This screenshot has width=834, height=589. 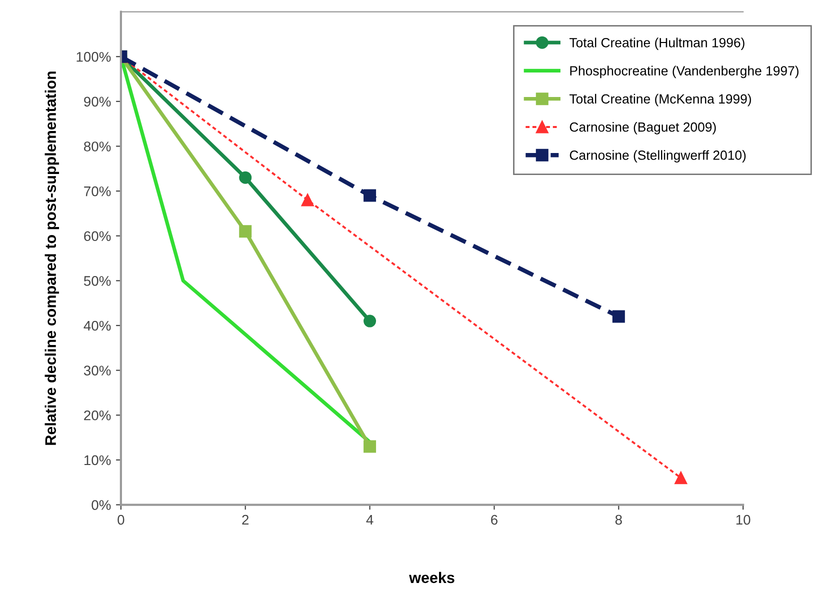 I want to click on y-axis-title: Relative decline compared to post-supplementation, so click(x=52, y=258).